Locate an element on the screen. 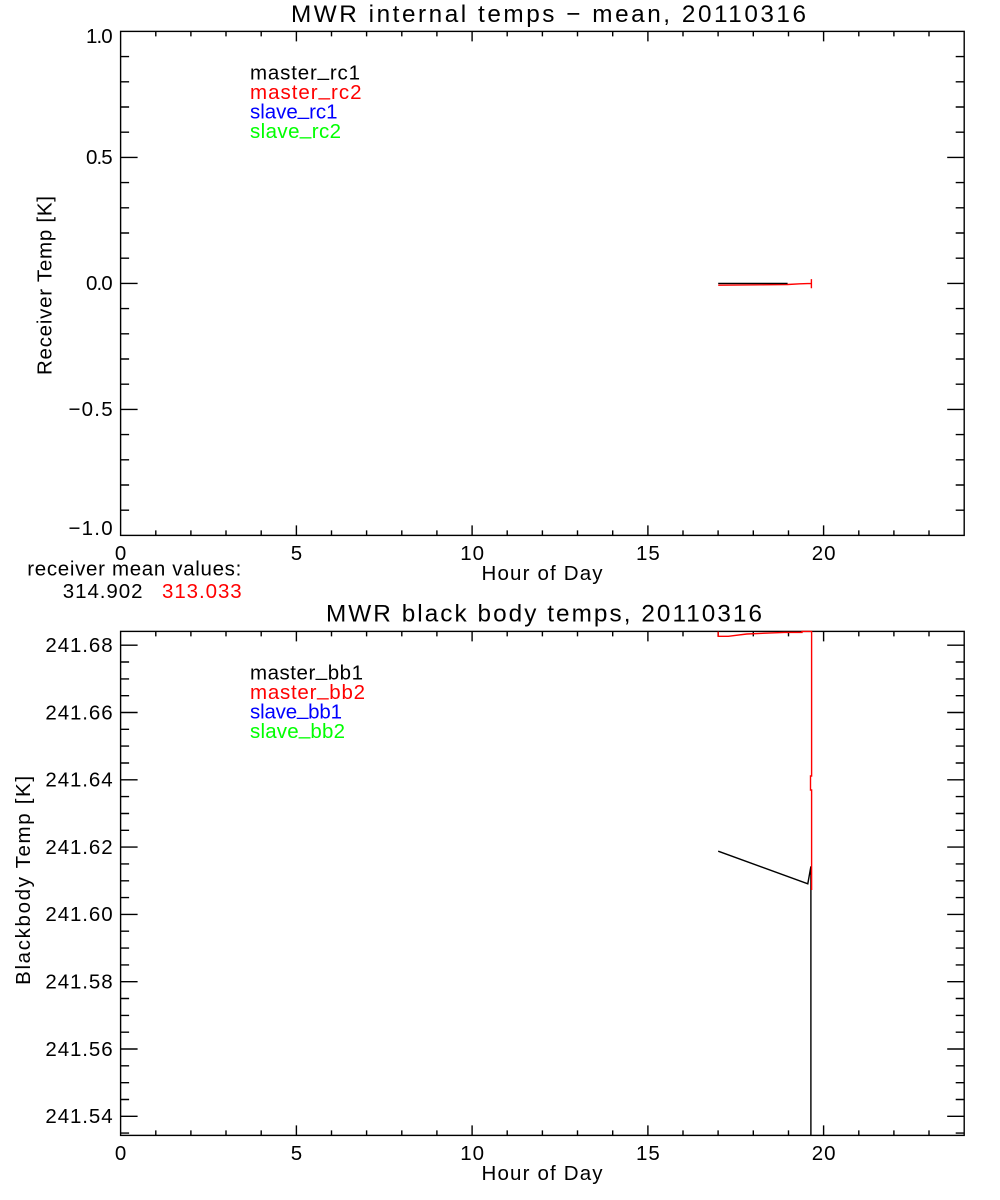 This screenshot has height=1200, width=1000. svg-text: 241.54 is located at coordinates (78, 1116).